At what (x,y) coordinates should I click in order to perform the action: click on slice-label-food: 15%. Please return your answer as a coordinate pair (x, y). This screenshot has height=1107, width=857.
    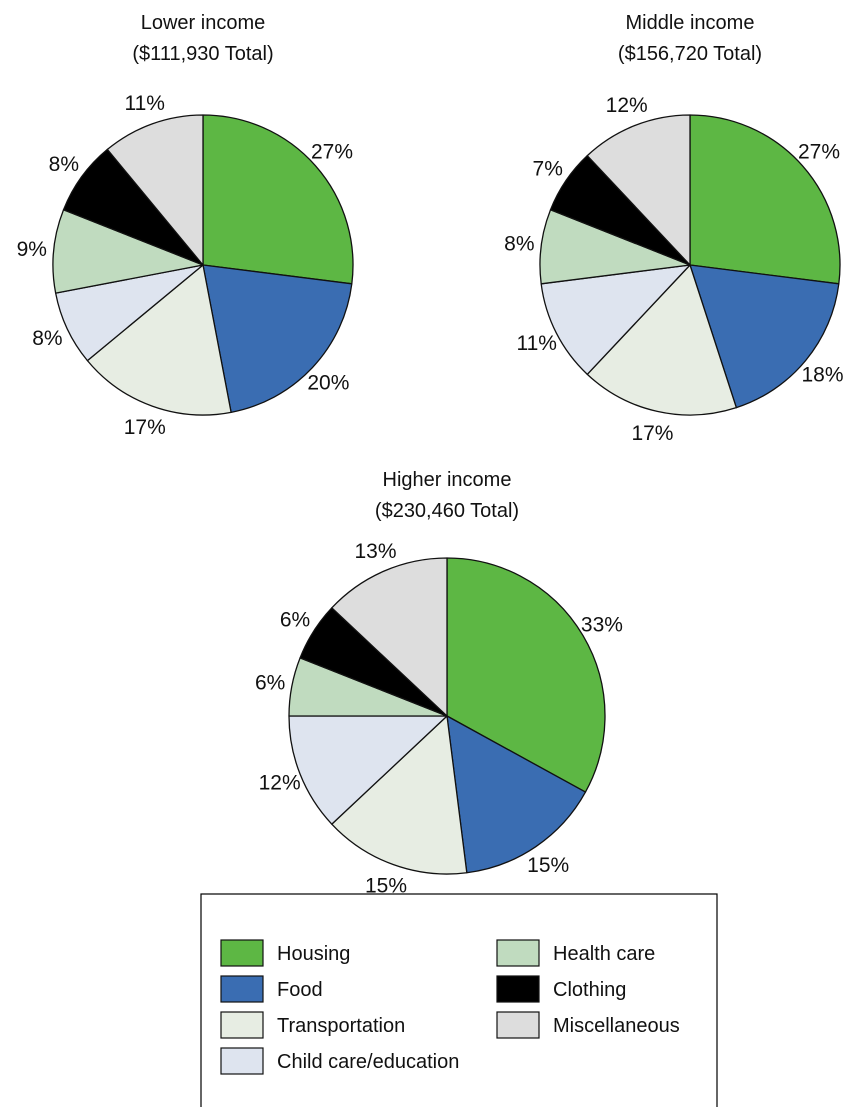
    Looking at the image, I should click on (548, 865).